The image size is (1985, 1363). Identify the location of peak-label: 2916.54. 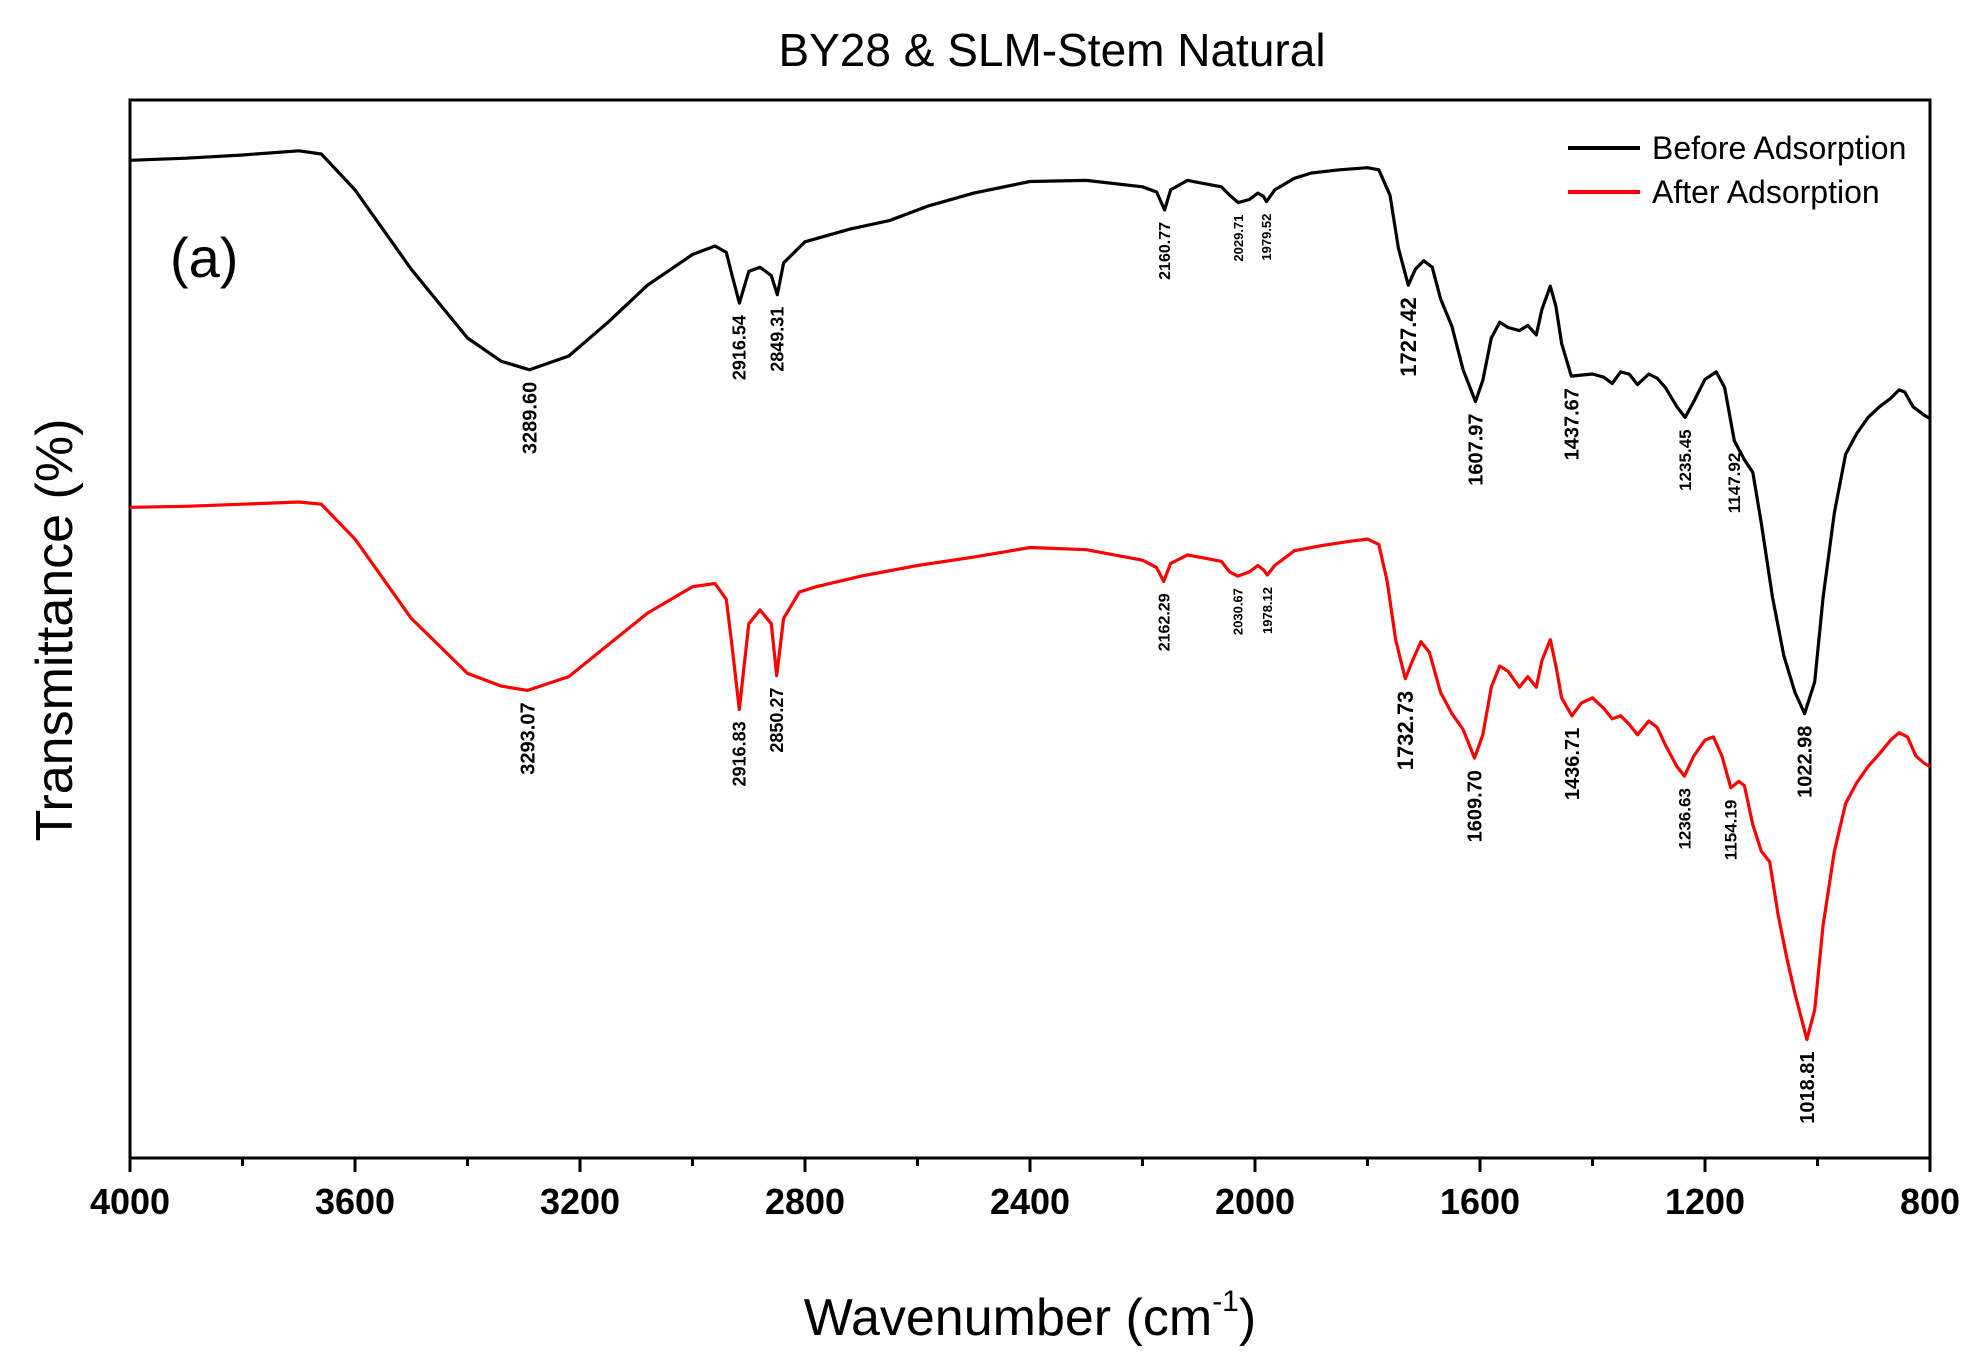
(740, 347).